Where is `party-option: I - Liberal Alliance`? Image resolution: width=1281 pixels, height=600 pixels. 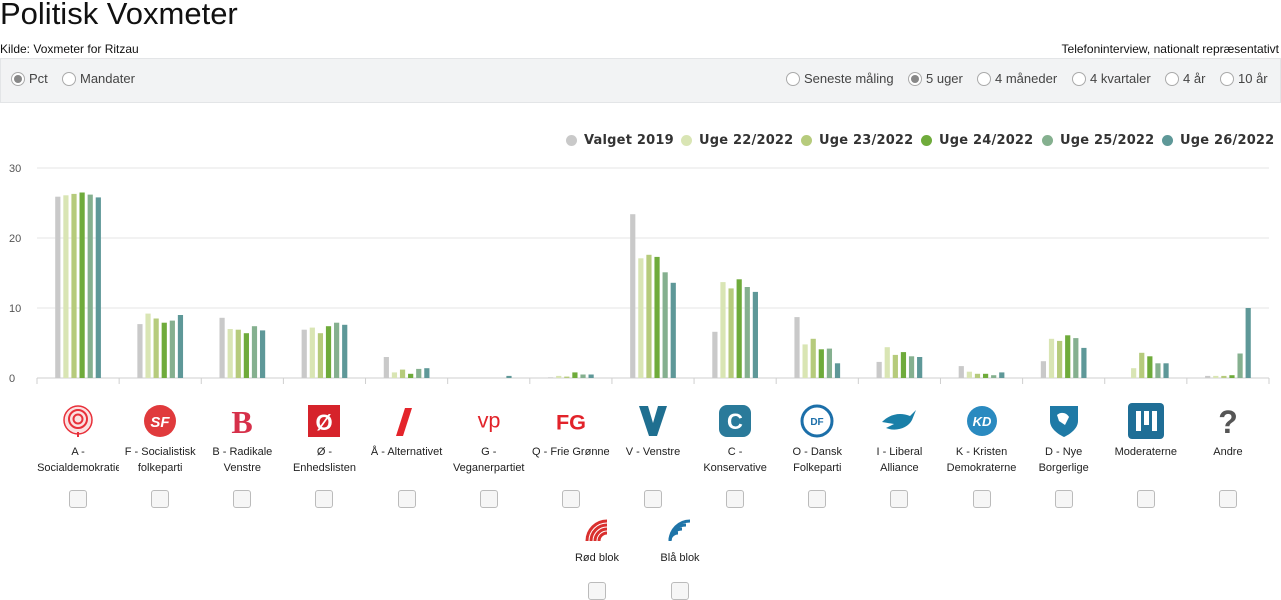
party-option: I - Liberal Alliance is located at coordinates (899, 455).